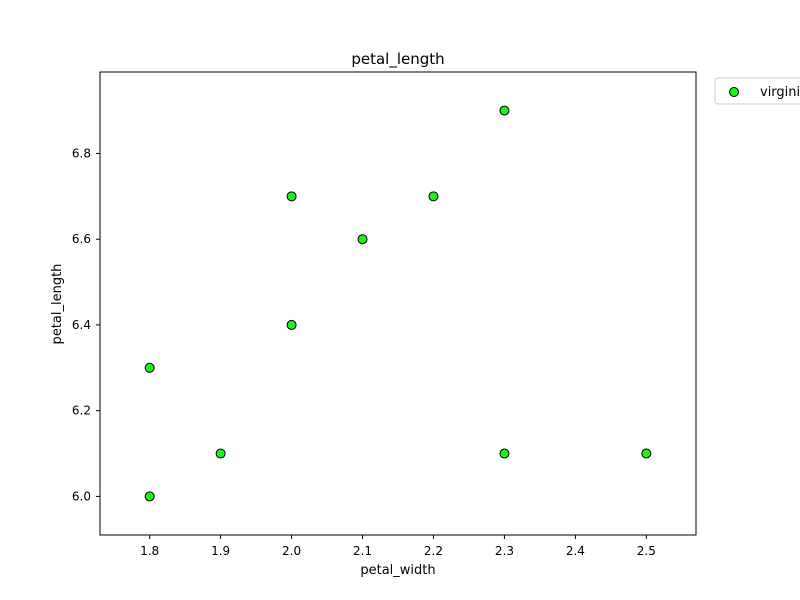 This screenshot has height=600, width=800. I want to click on y-tick-label: 6.4, so click(81, 325).